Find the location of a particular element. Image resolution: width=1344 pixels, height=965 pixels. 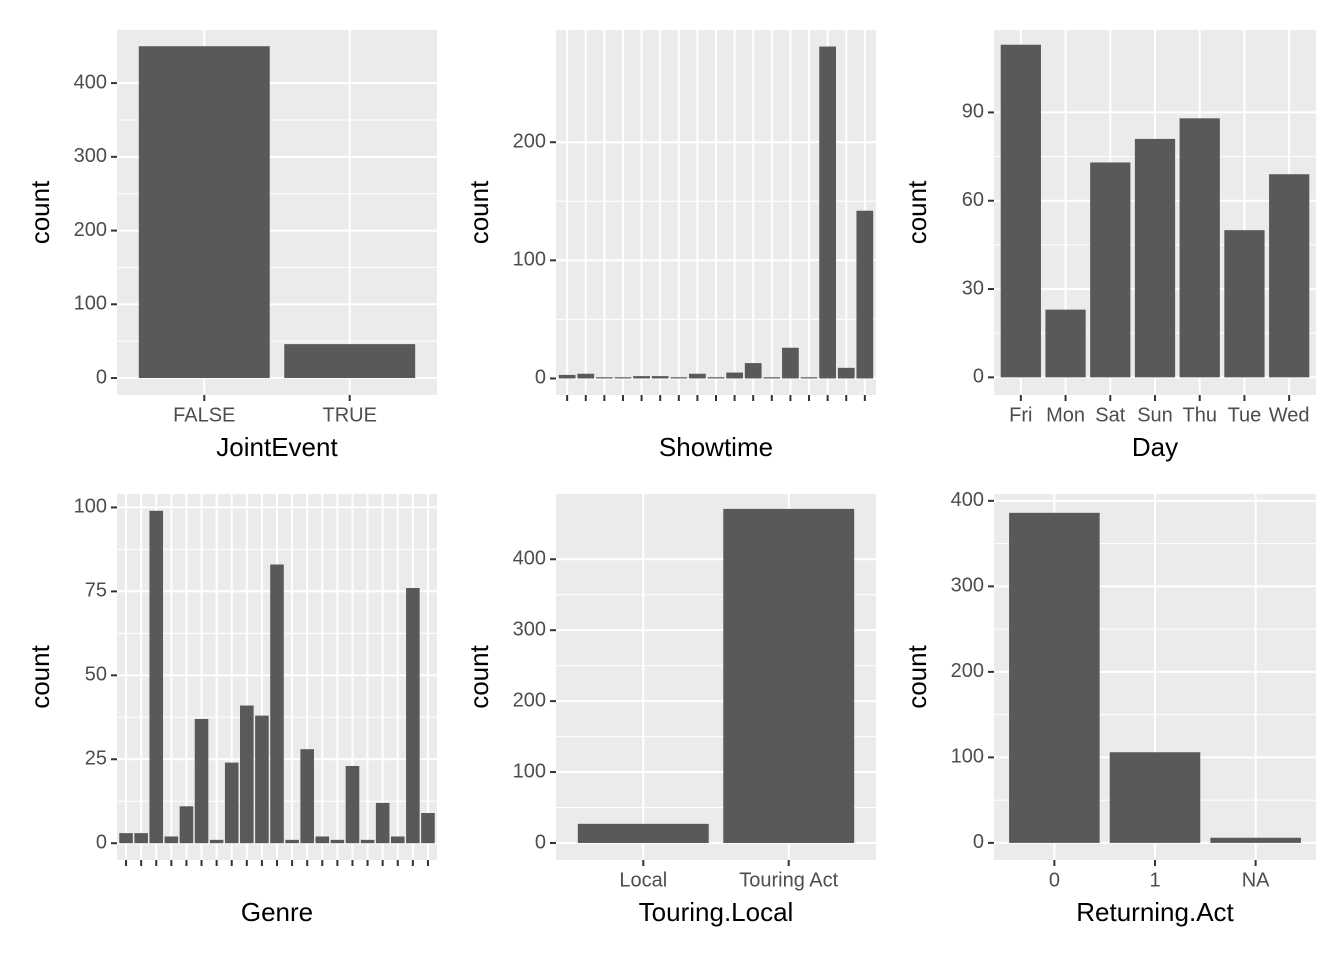

x-tick-label: Local is located at coordinates (643, 880).